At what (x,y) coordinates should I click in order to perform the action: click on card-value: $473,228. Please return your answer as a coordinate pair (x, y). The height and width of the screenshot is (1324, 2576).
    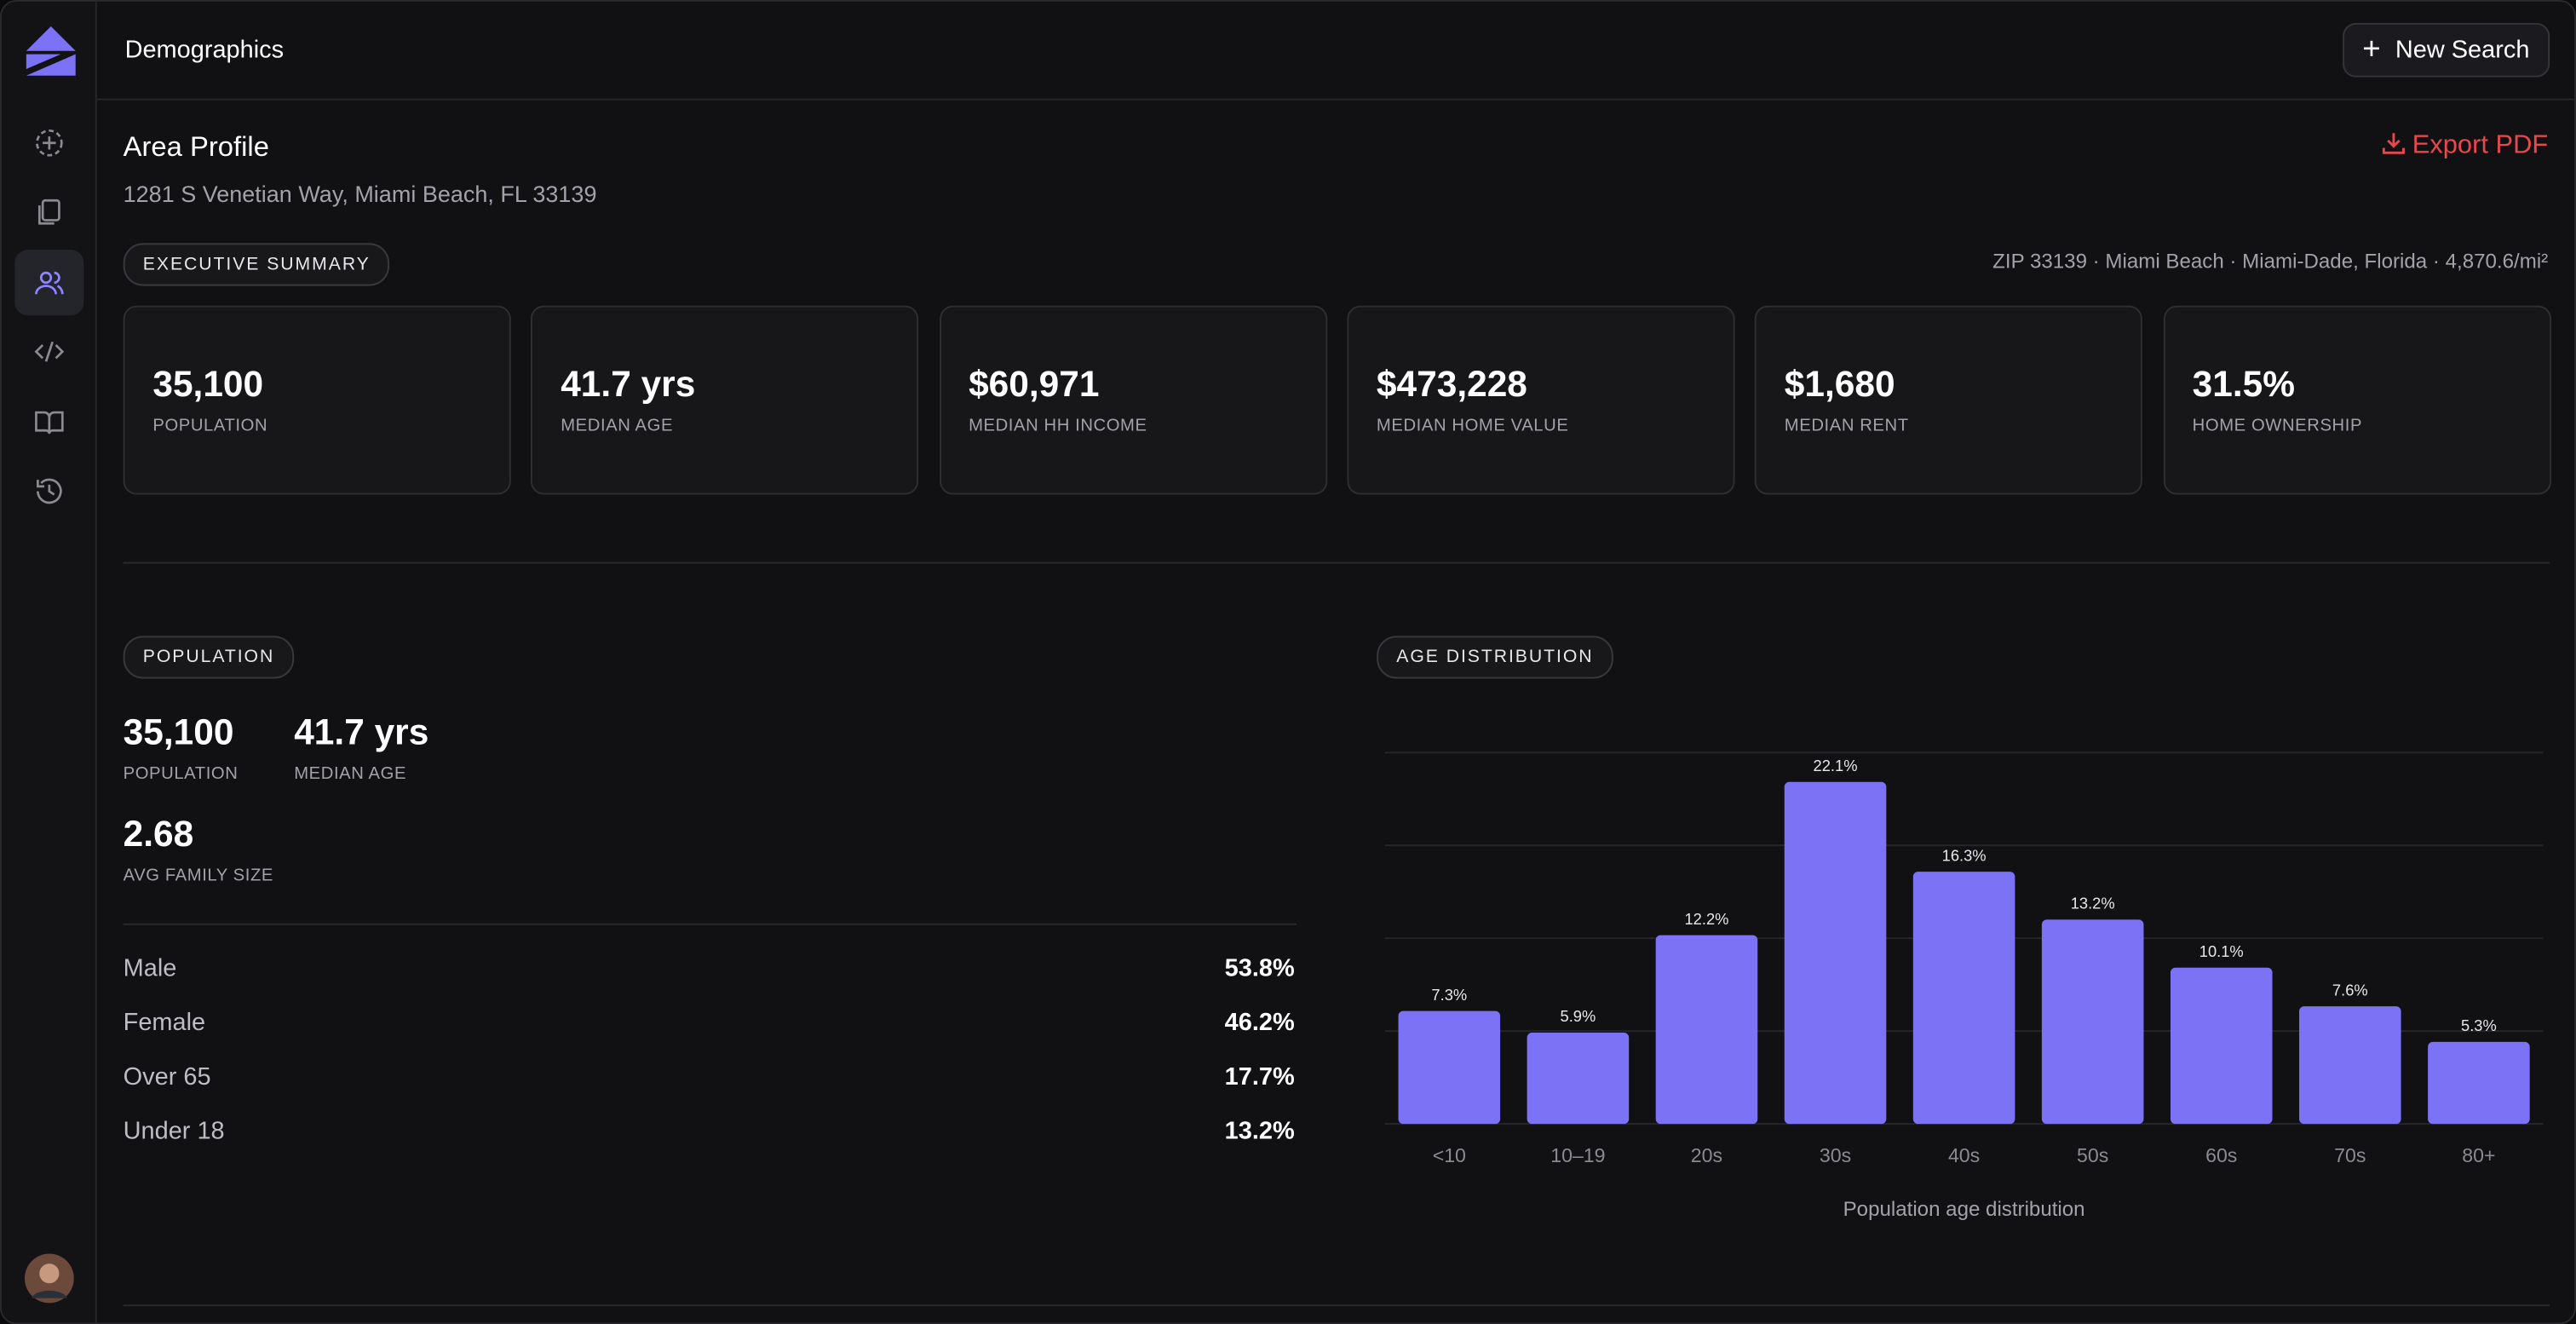
    Looking at the image, I should click on (1451, 384).